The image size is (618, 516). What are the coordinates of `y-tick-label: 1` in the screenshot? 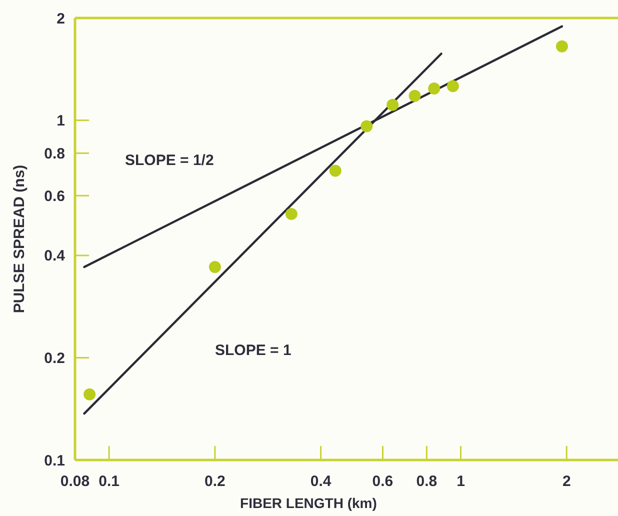 It's located at (60, 121).